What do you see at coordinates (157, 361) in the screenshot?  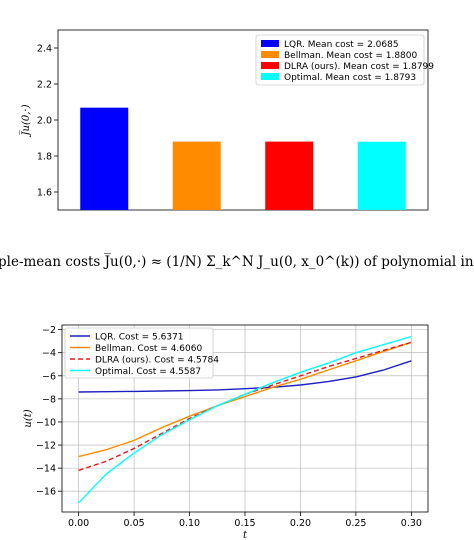 I see `line-legend-label: DLRA (ours). Cost = 4.5784` at bounding box center [157, 361].